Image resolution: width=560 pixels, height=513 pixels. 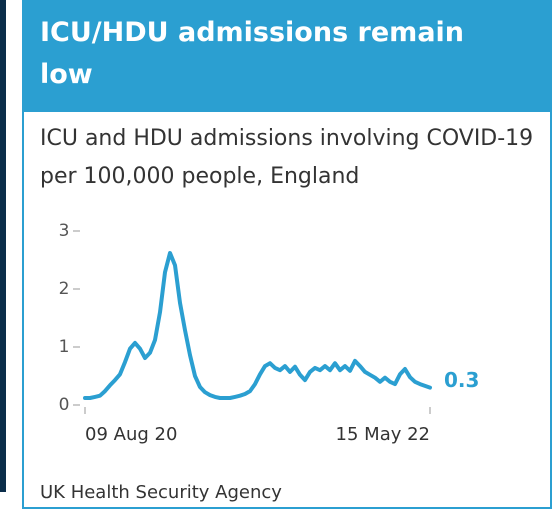 I want to click on source: UK Health Security Agency, so click(x=161, y=492).